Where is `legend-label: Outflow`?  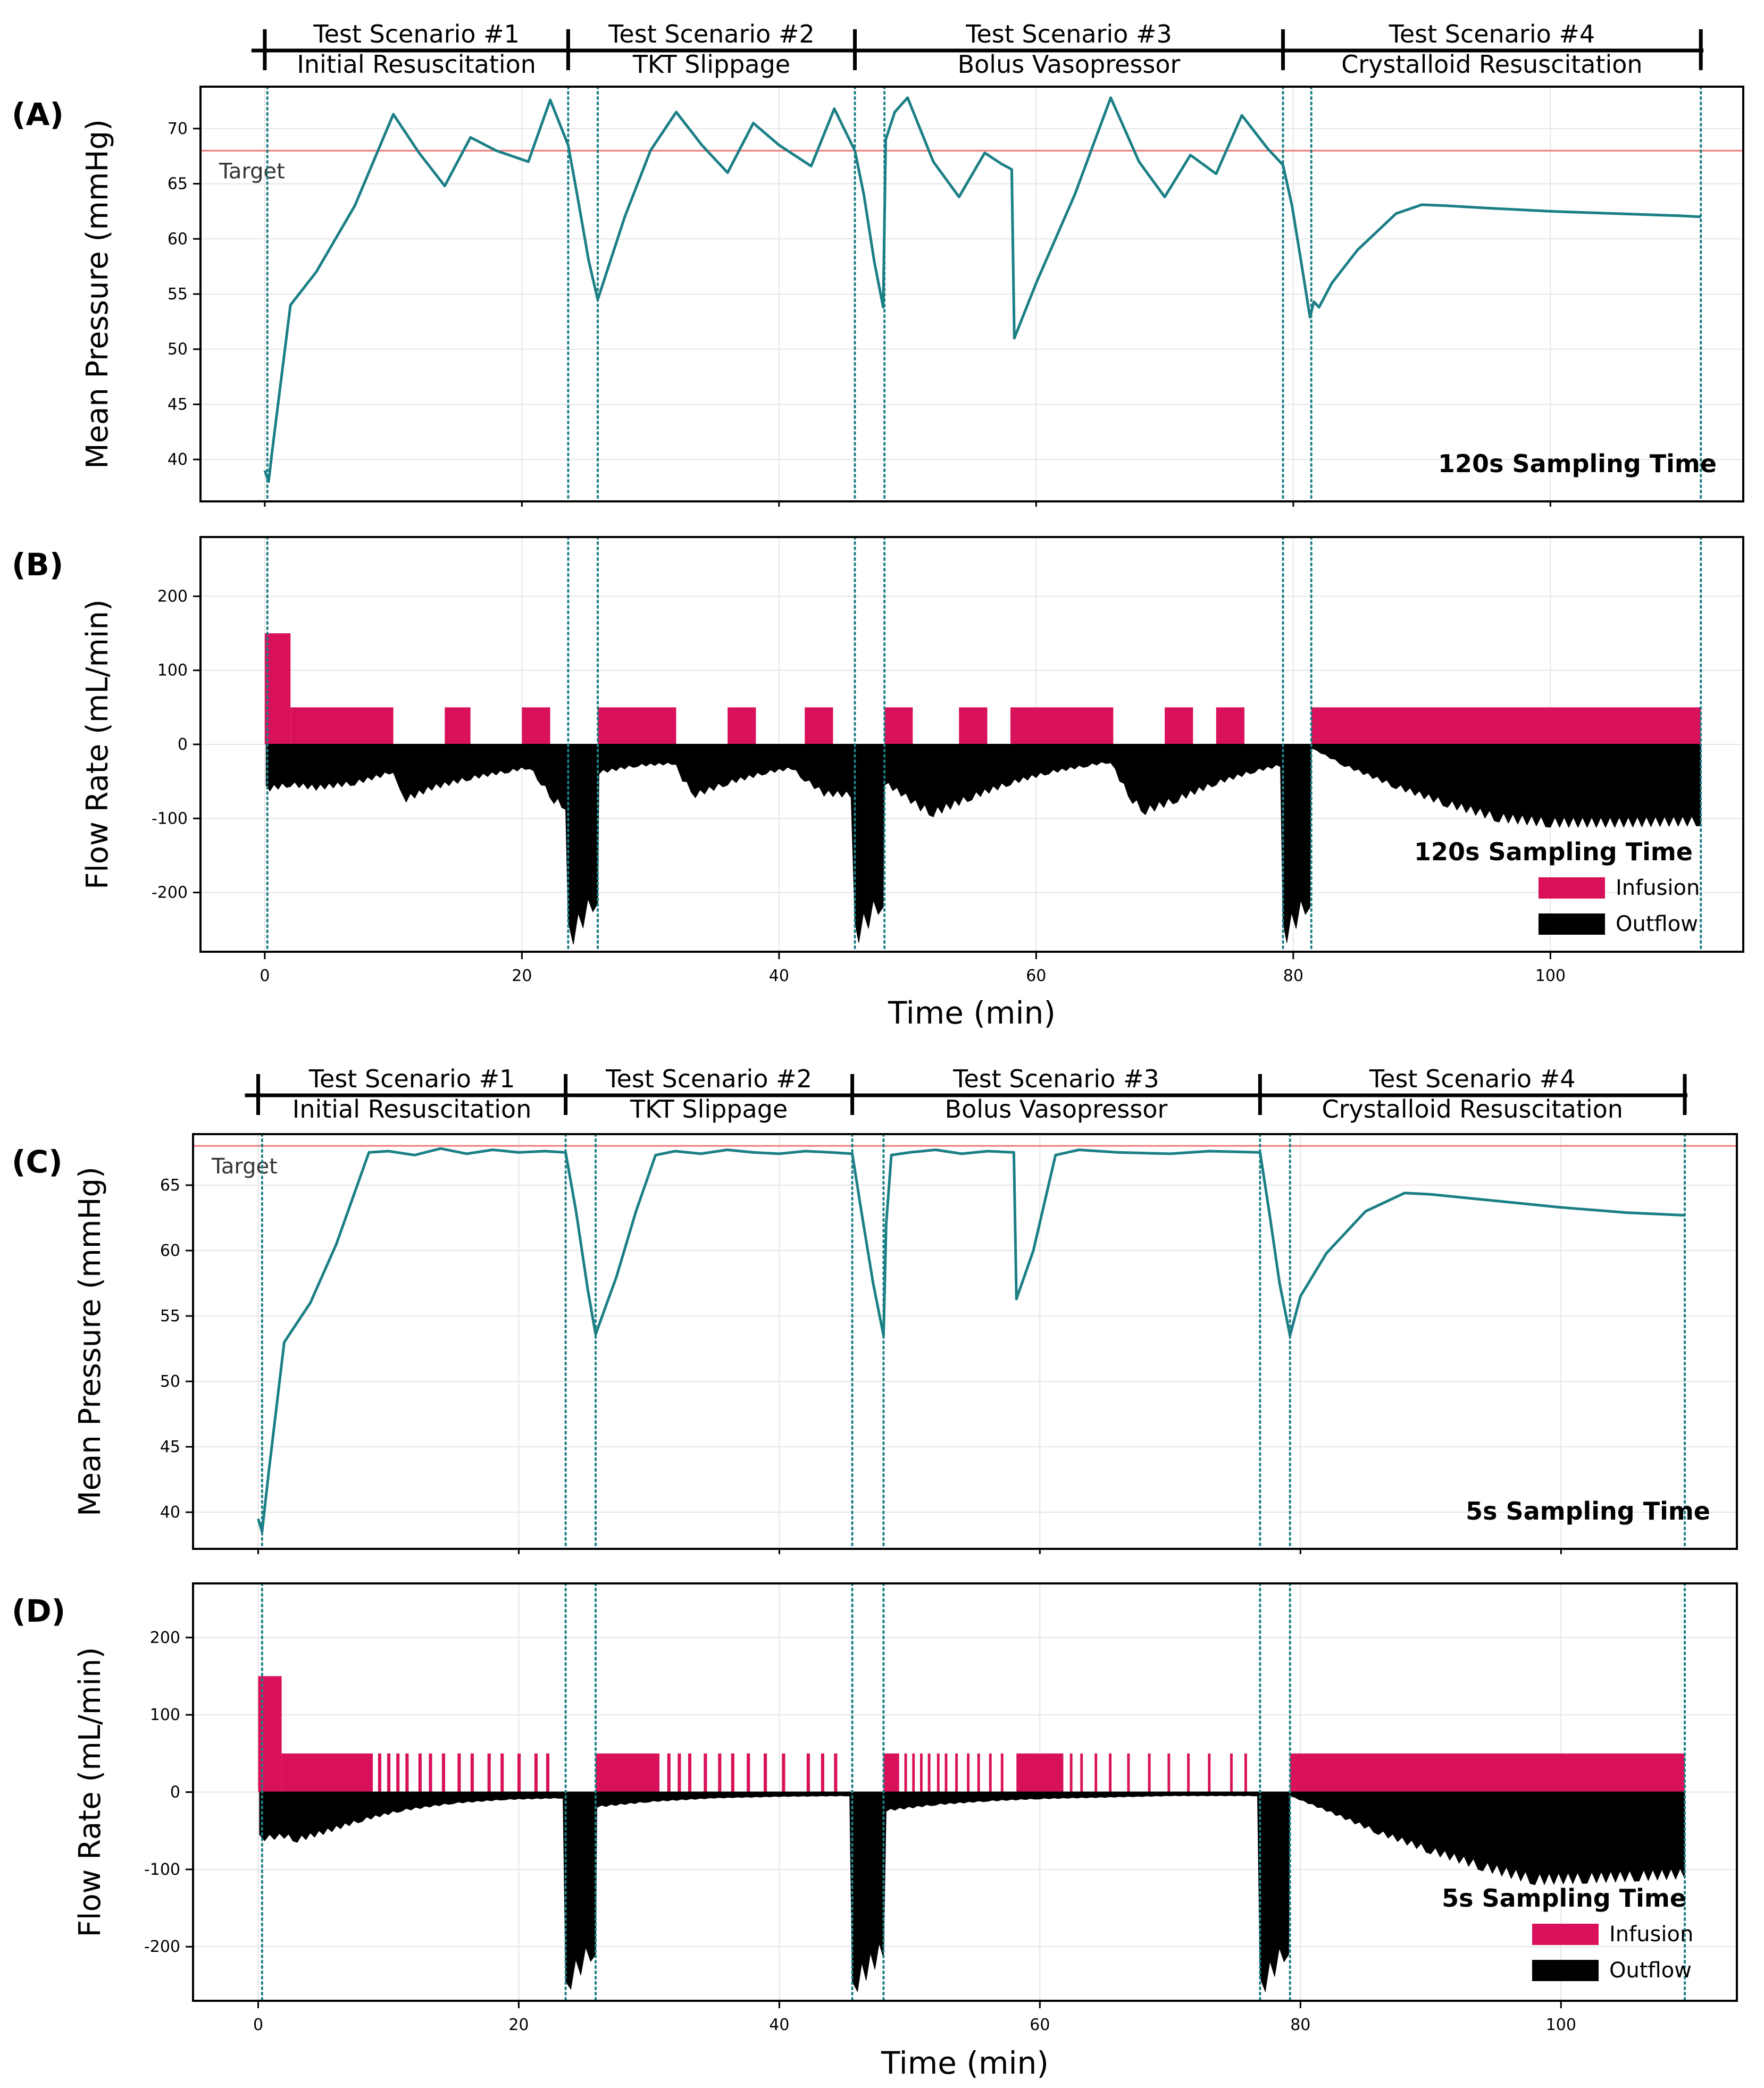
legend-label: Outflow is located at coordinates (1657, 924).